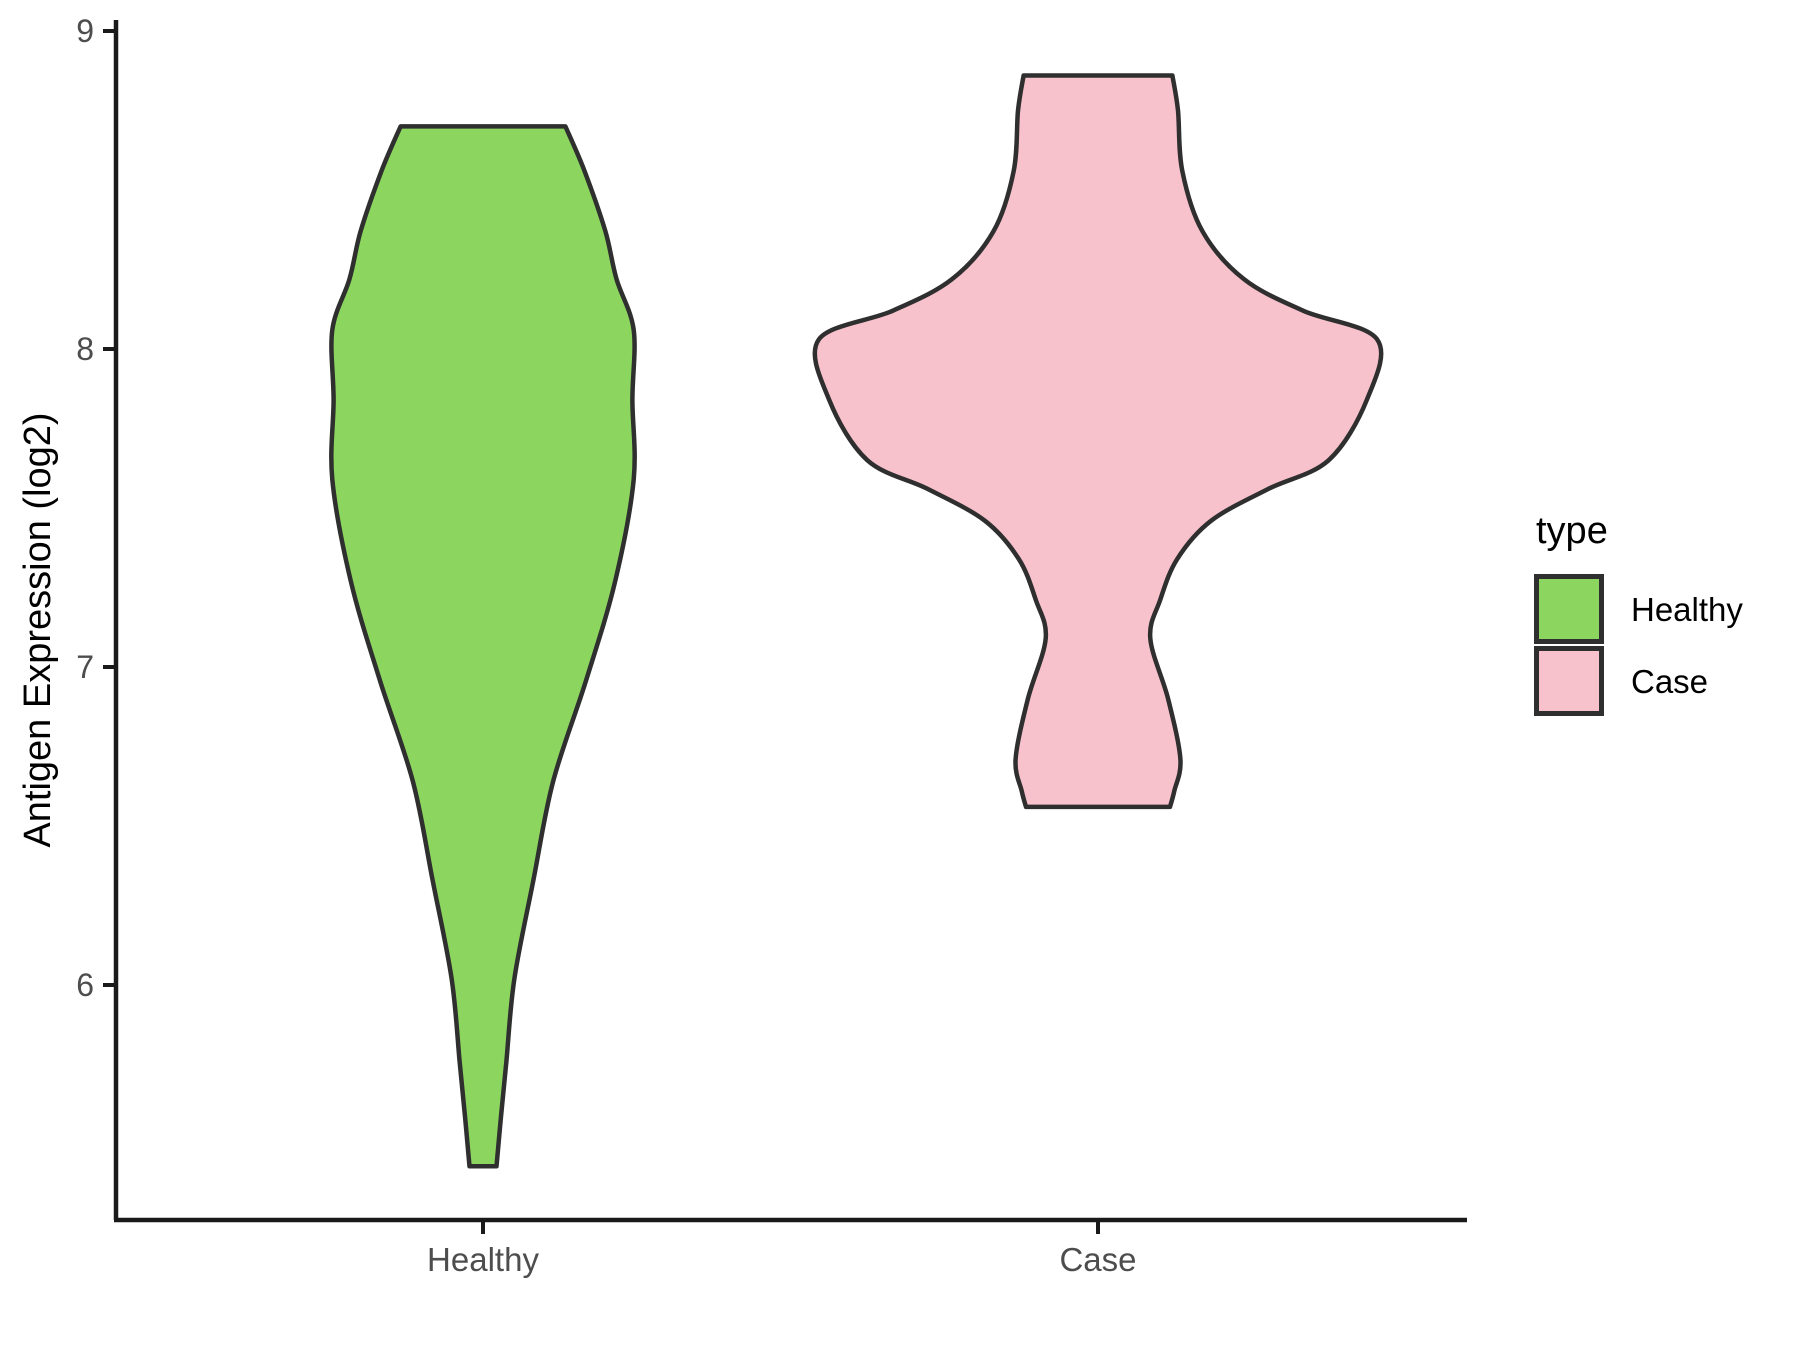 This screenshot has height=1350, width=1800. I want to click on legend-entries: Healthy Case, so click(1638, 646).